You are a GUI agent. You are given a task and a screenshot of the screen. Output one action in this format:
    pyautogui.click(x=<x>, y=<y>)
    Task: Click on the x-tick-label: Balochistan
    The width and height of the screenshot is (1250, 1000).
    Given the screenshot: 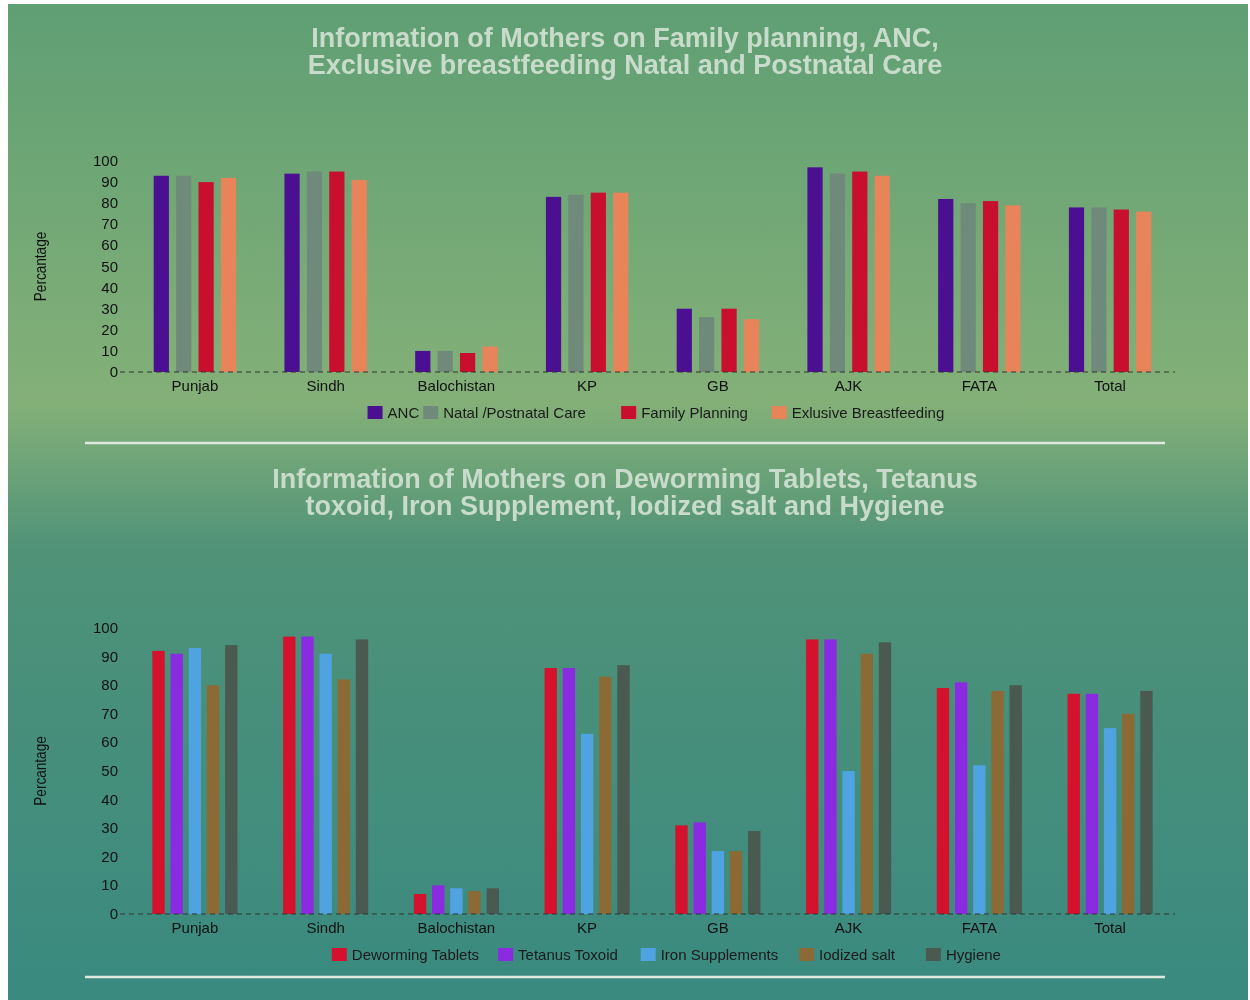 What is the action you would take?
    pyautogui.click(x=456, y=385)
    